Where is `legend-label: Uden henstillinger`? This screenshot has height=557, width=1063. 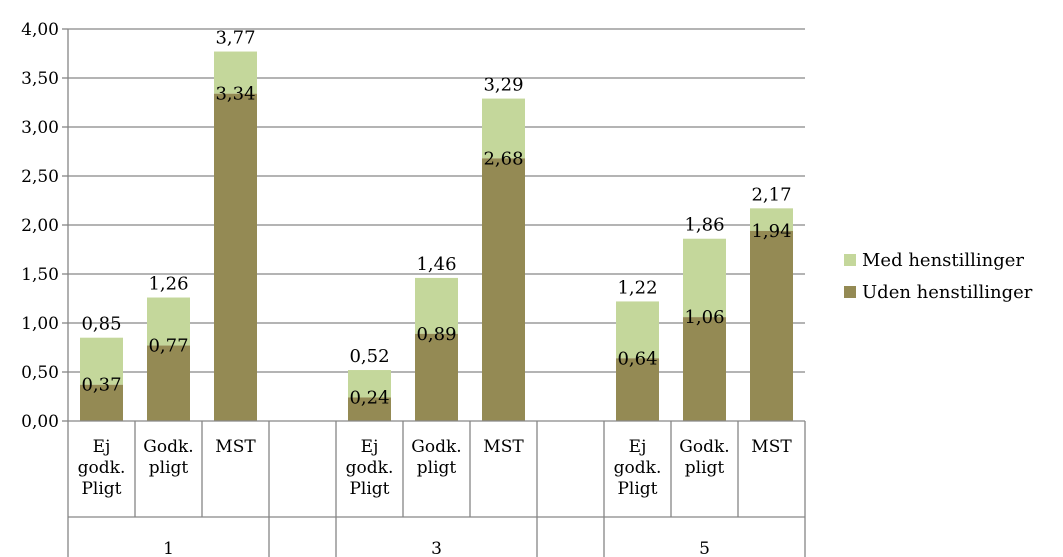 legend-label: Uden henstillinger is located at coordinates (947, 292).